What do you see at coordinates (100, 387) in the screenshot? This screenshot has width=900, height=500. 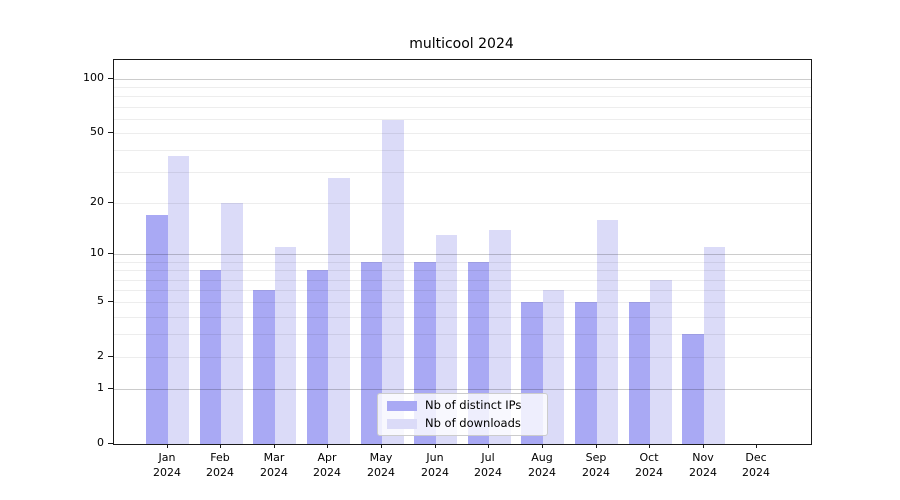 I see `y-label-1: 1` at bounding box center [100, 387].